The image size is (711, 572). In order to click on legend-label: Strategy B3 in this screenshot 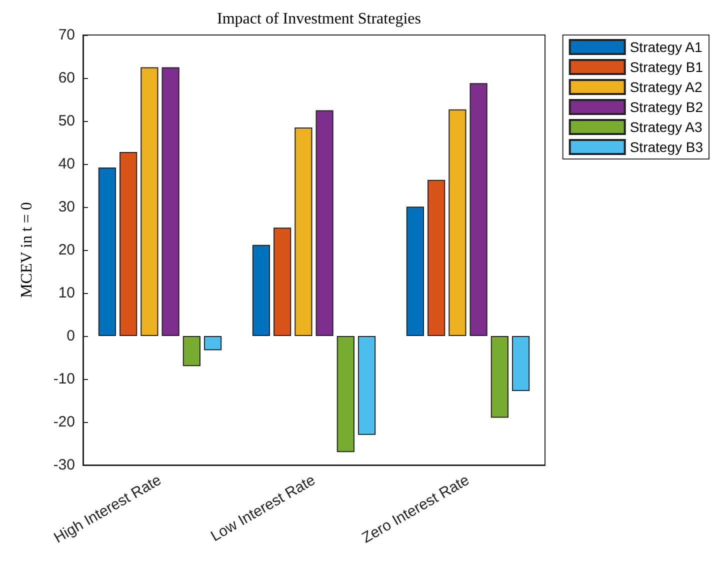, I will do `click(667, 147)`.